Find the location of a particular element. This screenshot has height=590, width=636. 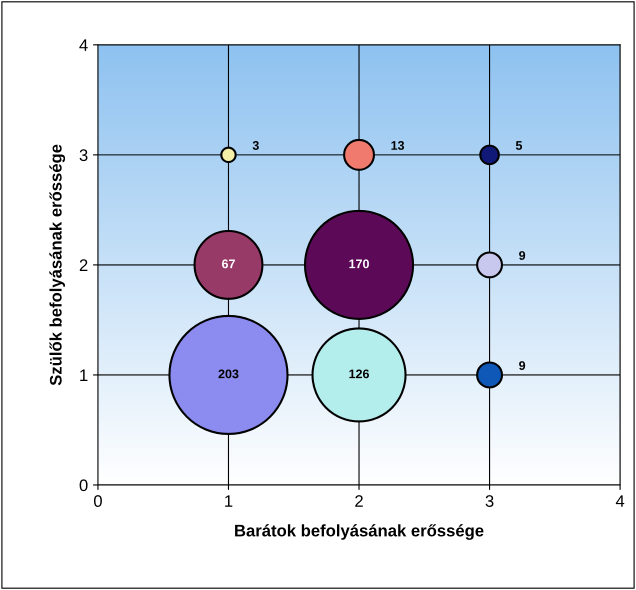

y-tick-label: 4 is located at coordinates (83, 45).